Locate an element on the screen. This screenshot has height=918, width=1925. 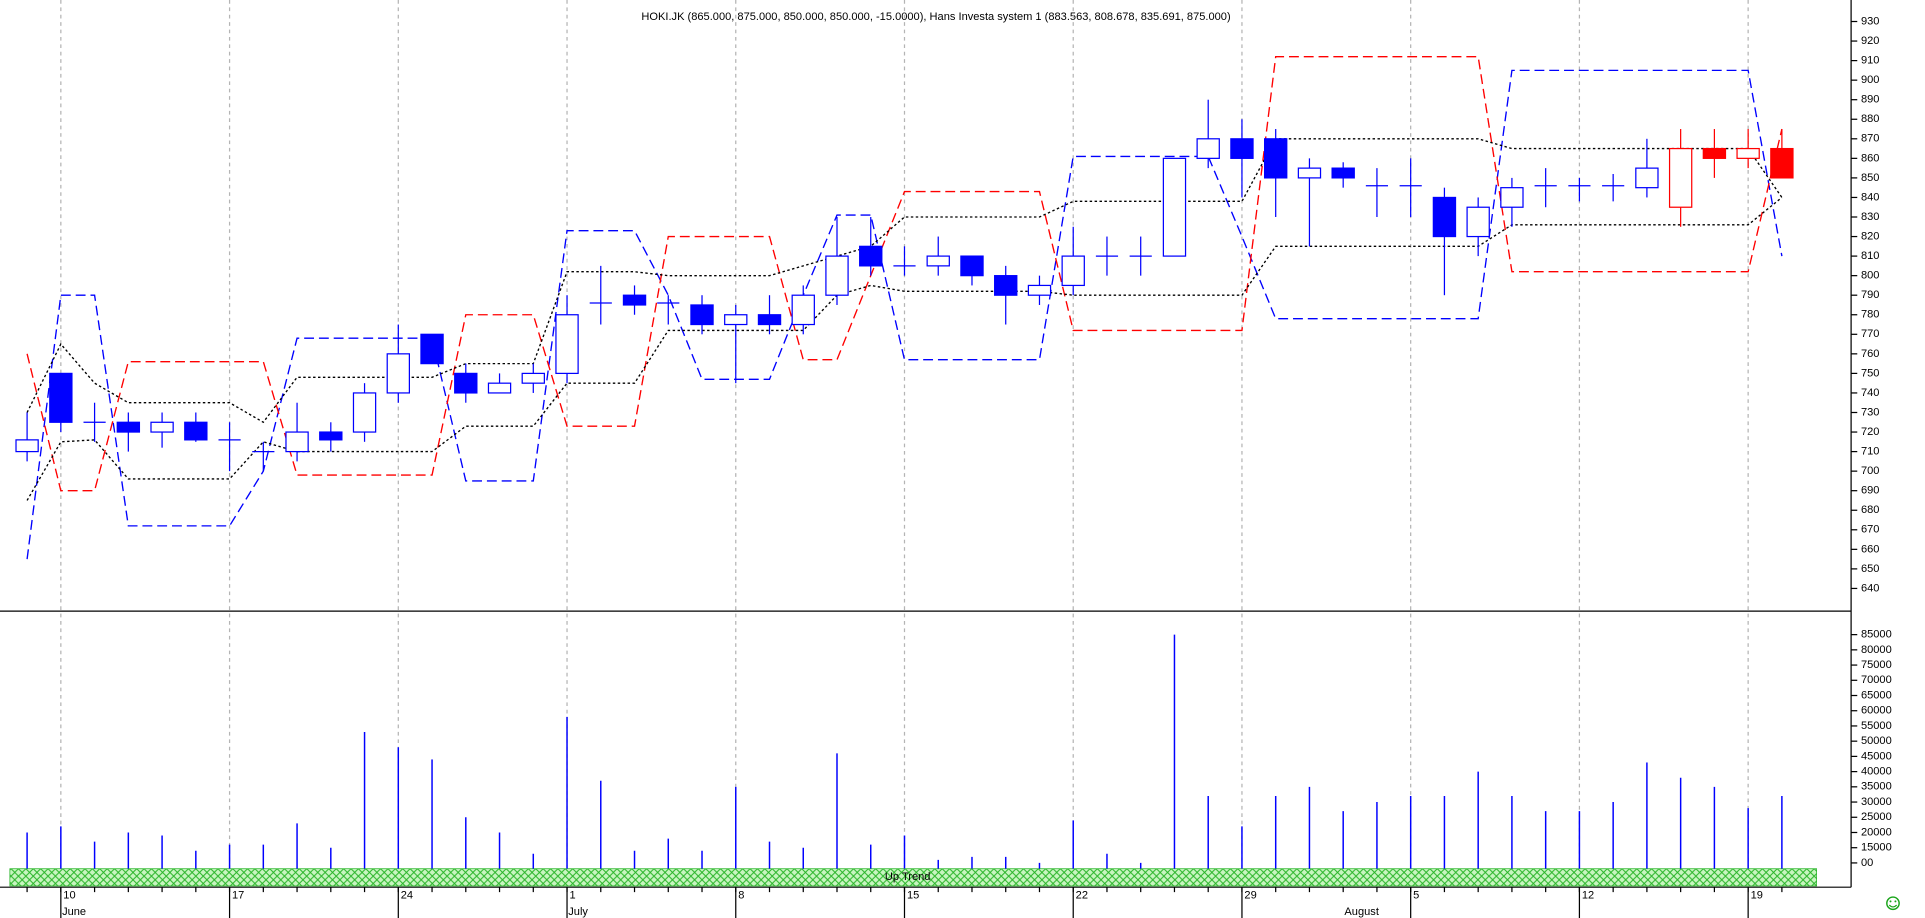
y-tick-label: 770 is located at coordinates (1870, 334).